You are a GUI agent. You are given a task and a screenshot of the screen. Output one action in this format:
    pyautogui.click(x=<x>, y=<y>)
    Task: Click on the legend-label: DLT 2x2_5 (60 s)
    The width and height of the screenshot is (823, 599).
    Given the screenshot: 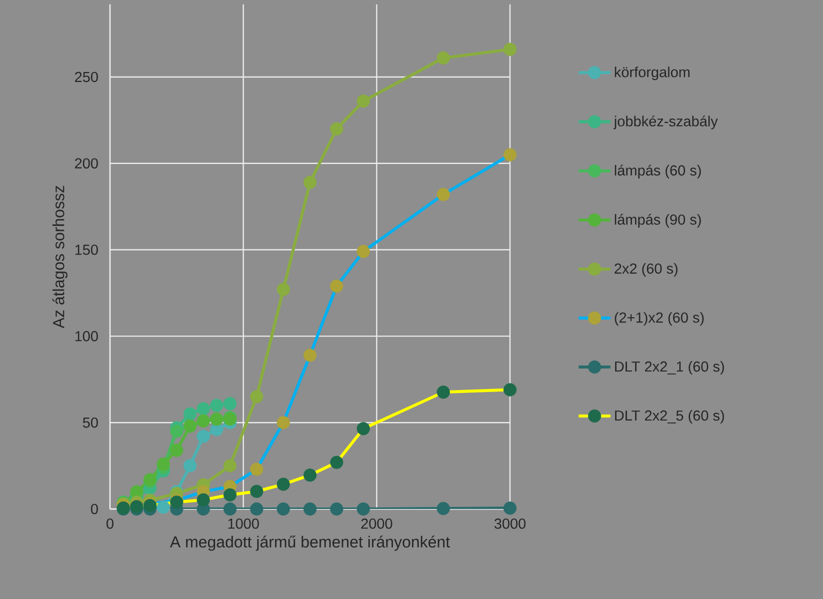 What is the action you would take?
    pyautogui.click(x=669, y=417)
    